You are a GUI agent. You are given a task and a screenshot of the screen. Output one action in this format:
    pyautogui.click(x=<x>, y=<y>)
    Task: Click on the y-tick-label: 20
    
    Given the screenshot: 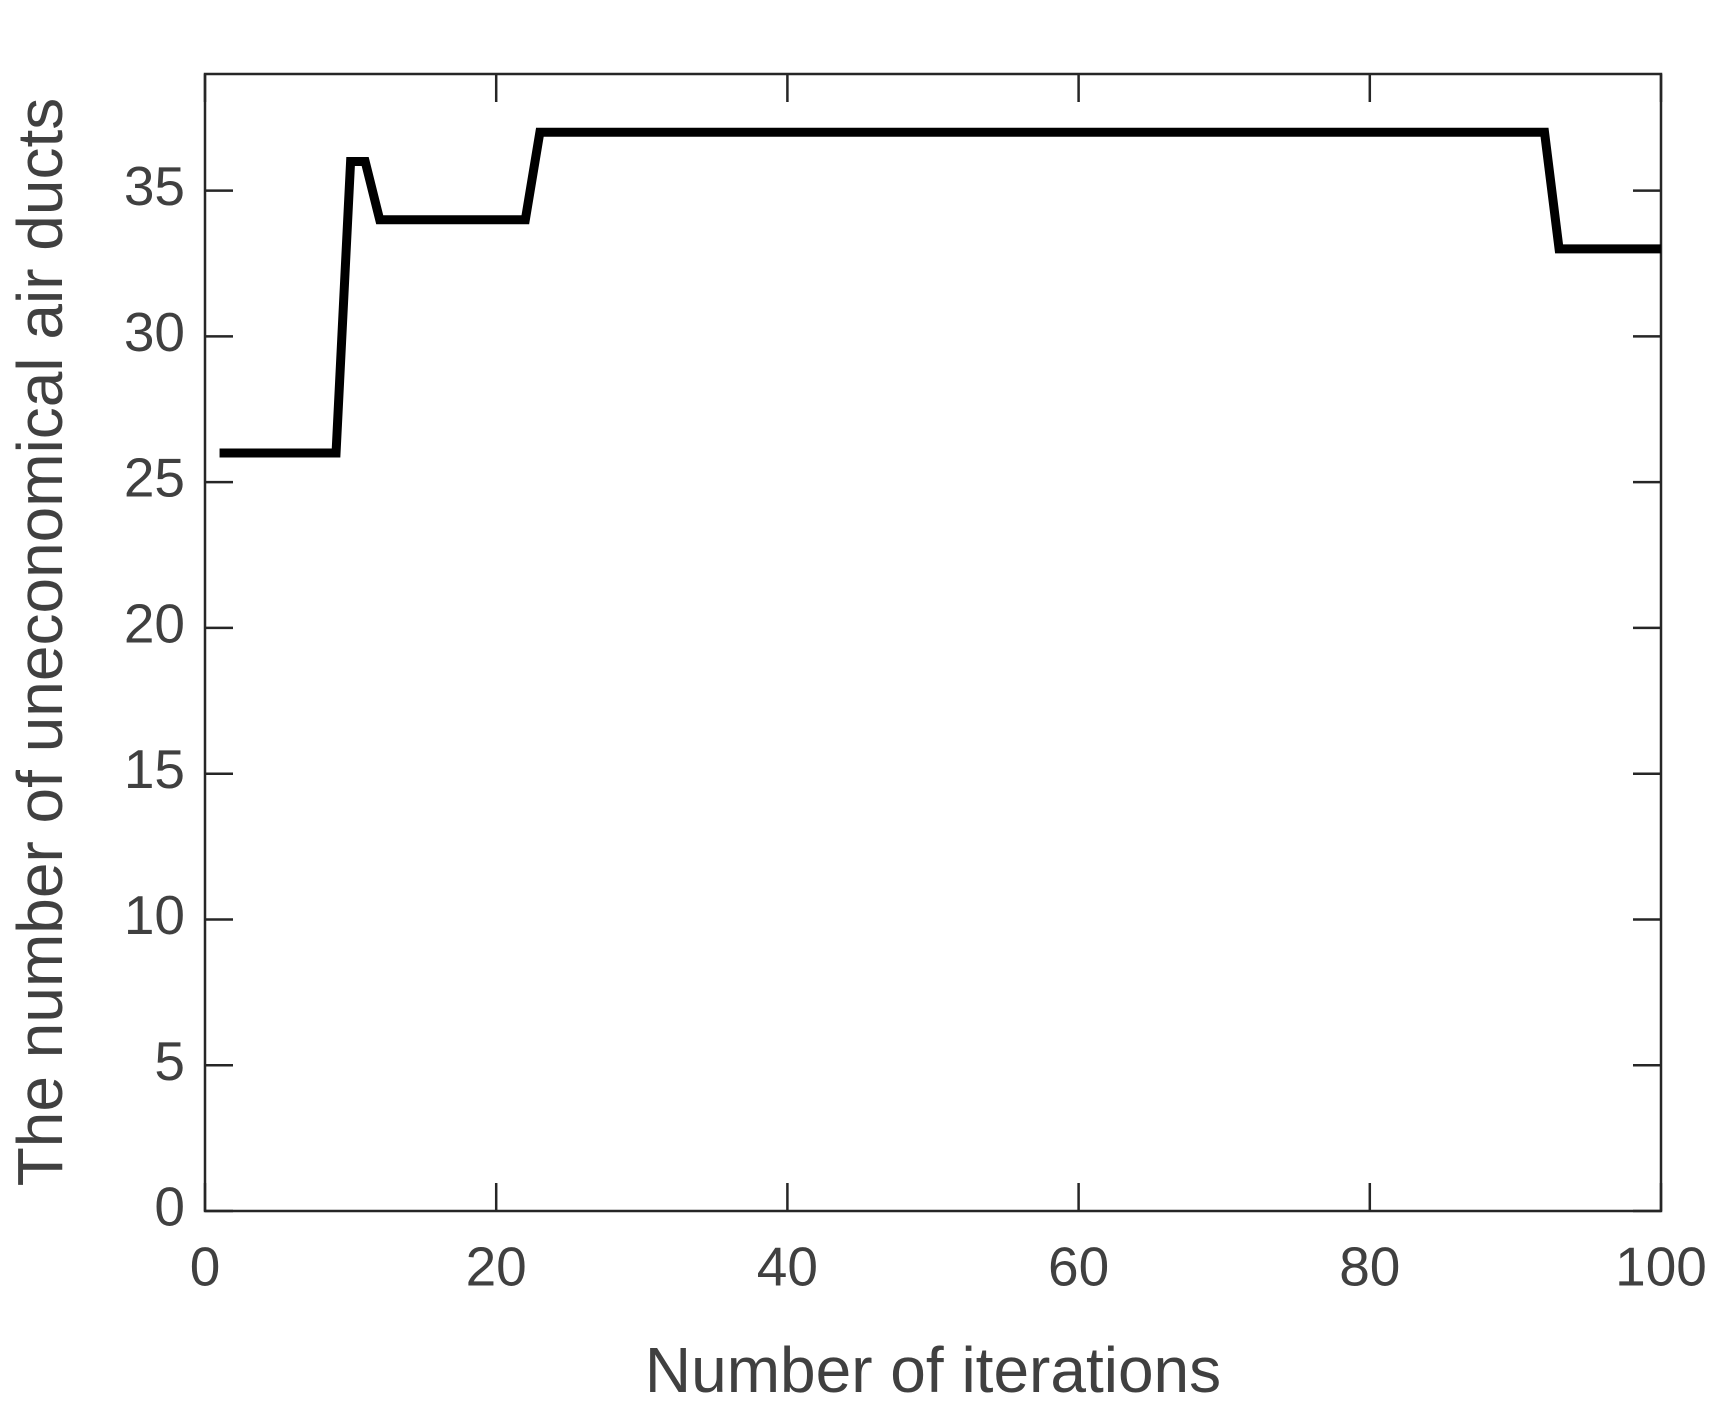 What is the action you would take?
    pyautogui.click(x=154, y=623)
    